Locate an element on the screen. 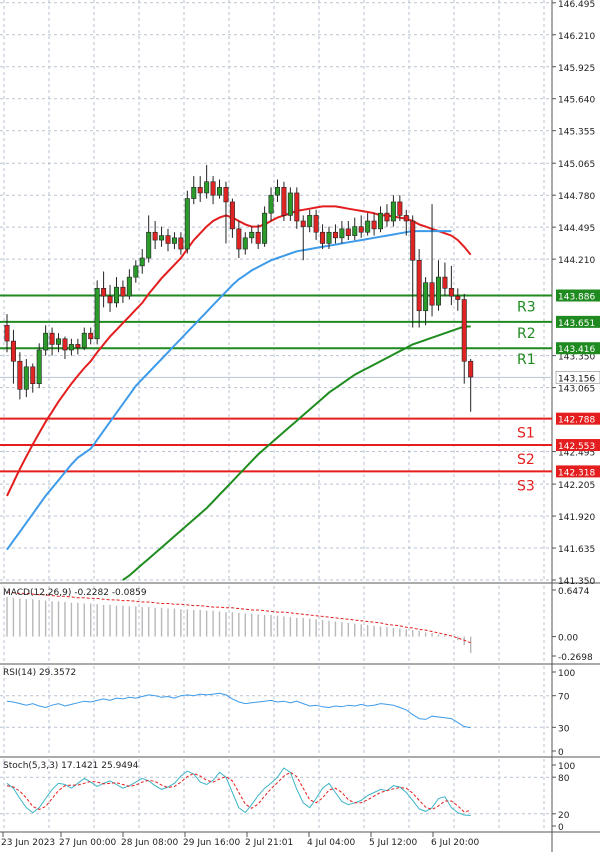 Image resolution: width=600 pixels, height=856 pixels. rsi-pane: RSI(14) 29.3572 100 70 30 0 is located at coordinates (287, 713).